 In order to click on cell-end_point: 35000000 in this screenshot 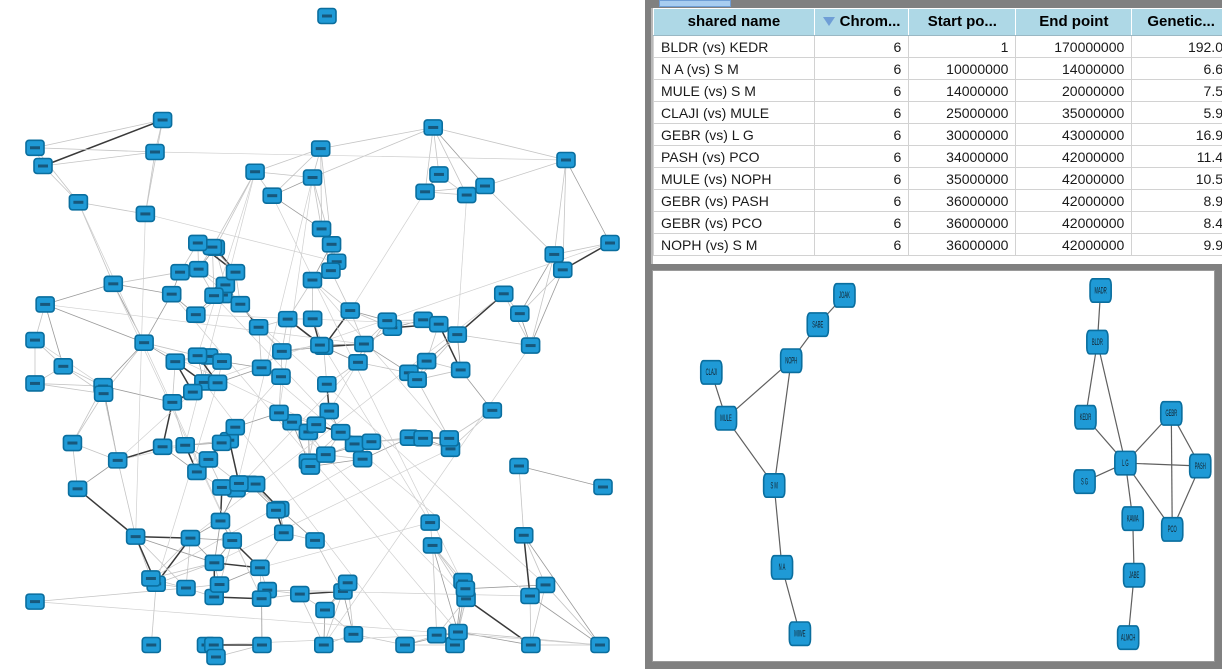, I will do `click(1074, 112)`.